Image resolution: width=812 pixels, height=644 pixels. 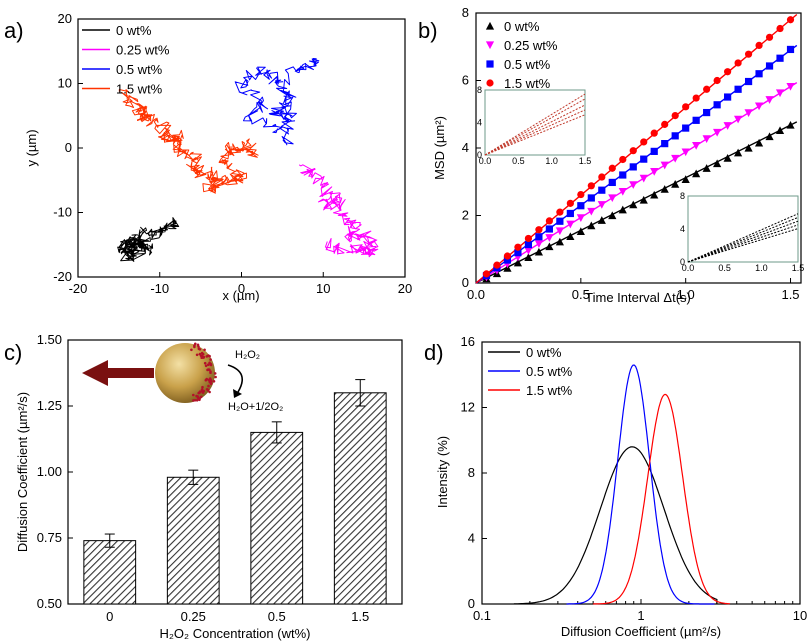 What do you see at coordinates (640, 615) in the screenshot?
I see `x-tick-label: 1` at bounding box center [640, 615].